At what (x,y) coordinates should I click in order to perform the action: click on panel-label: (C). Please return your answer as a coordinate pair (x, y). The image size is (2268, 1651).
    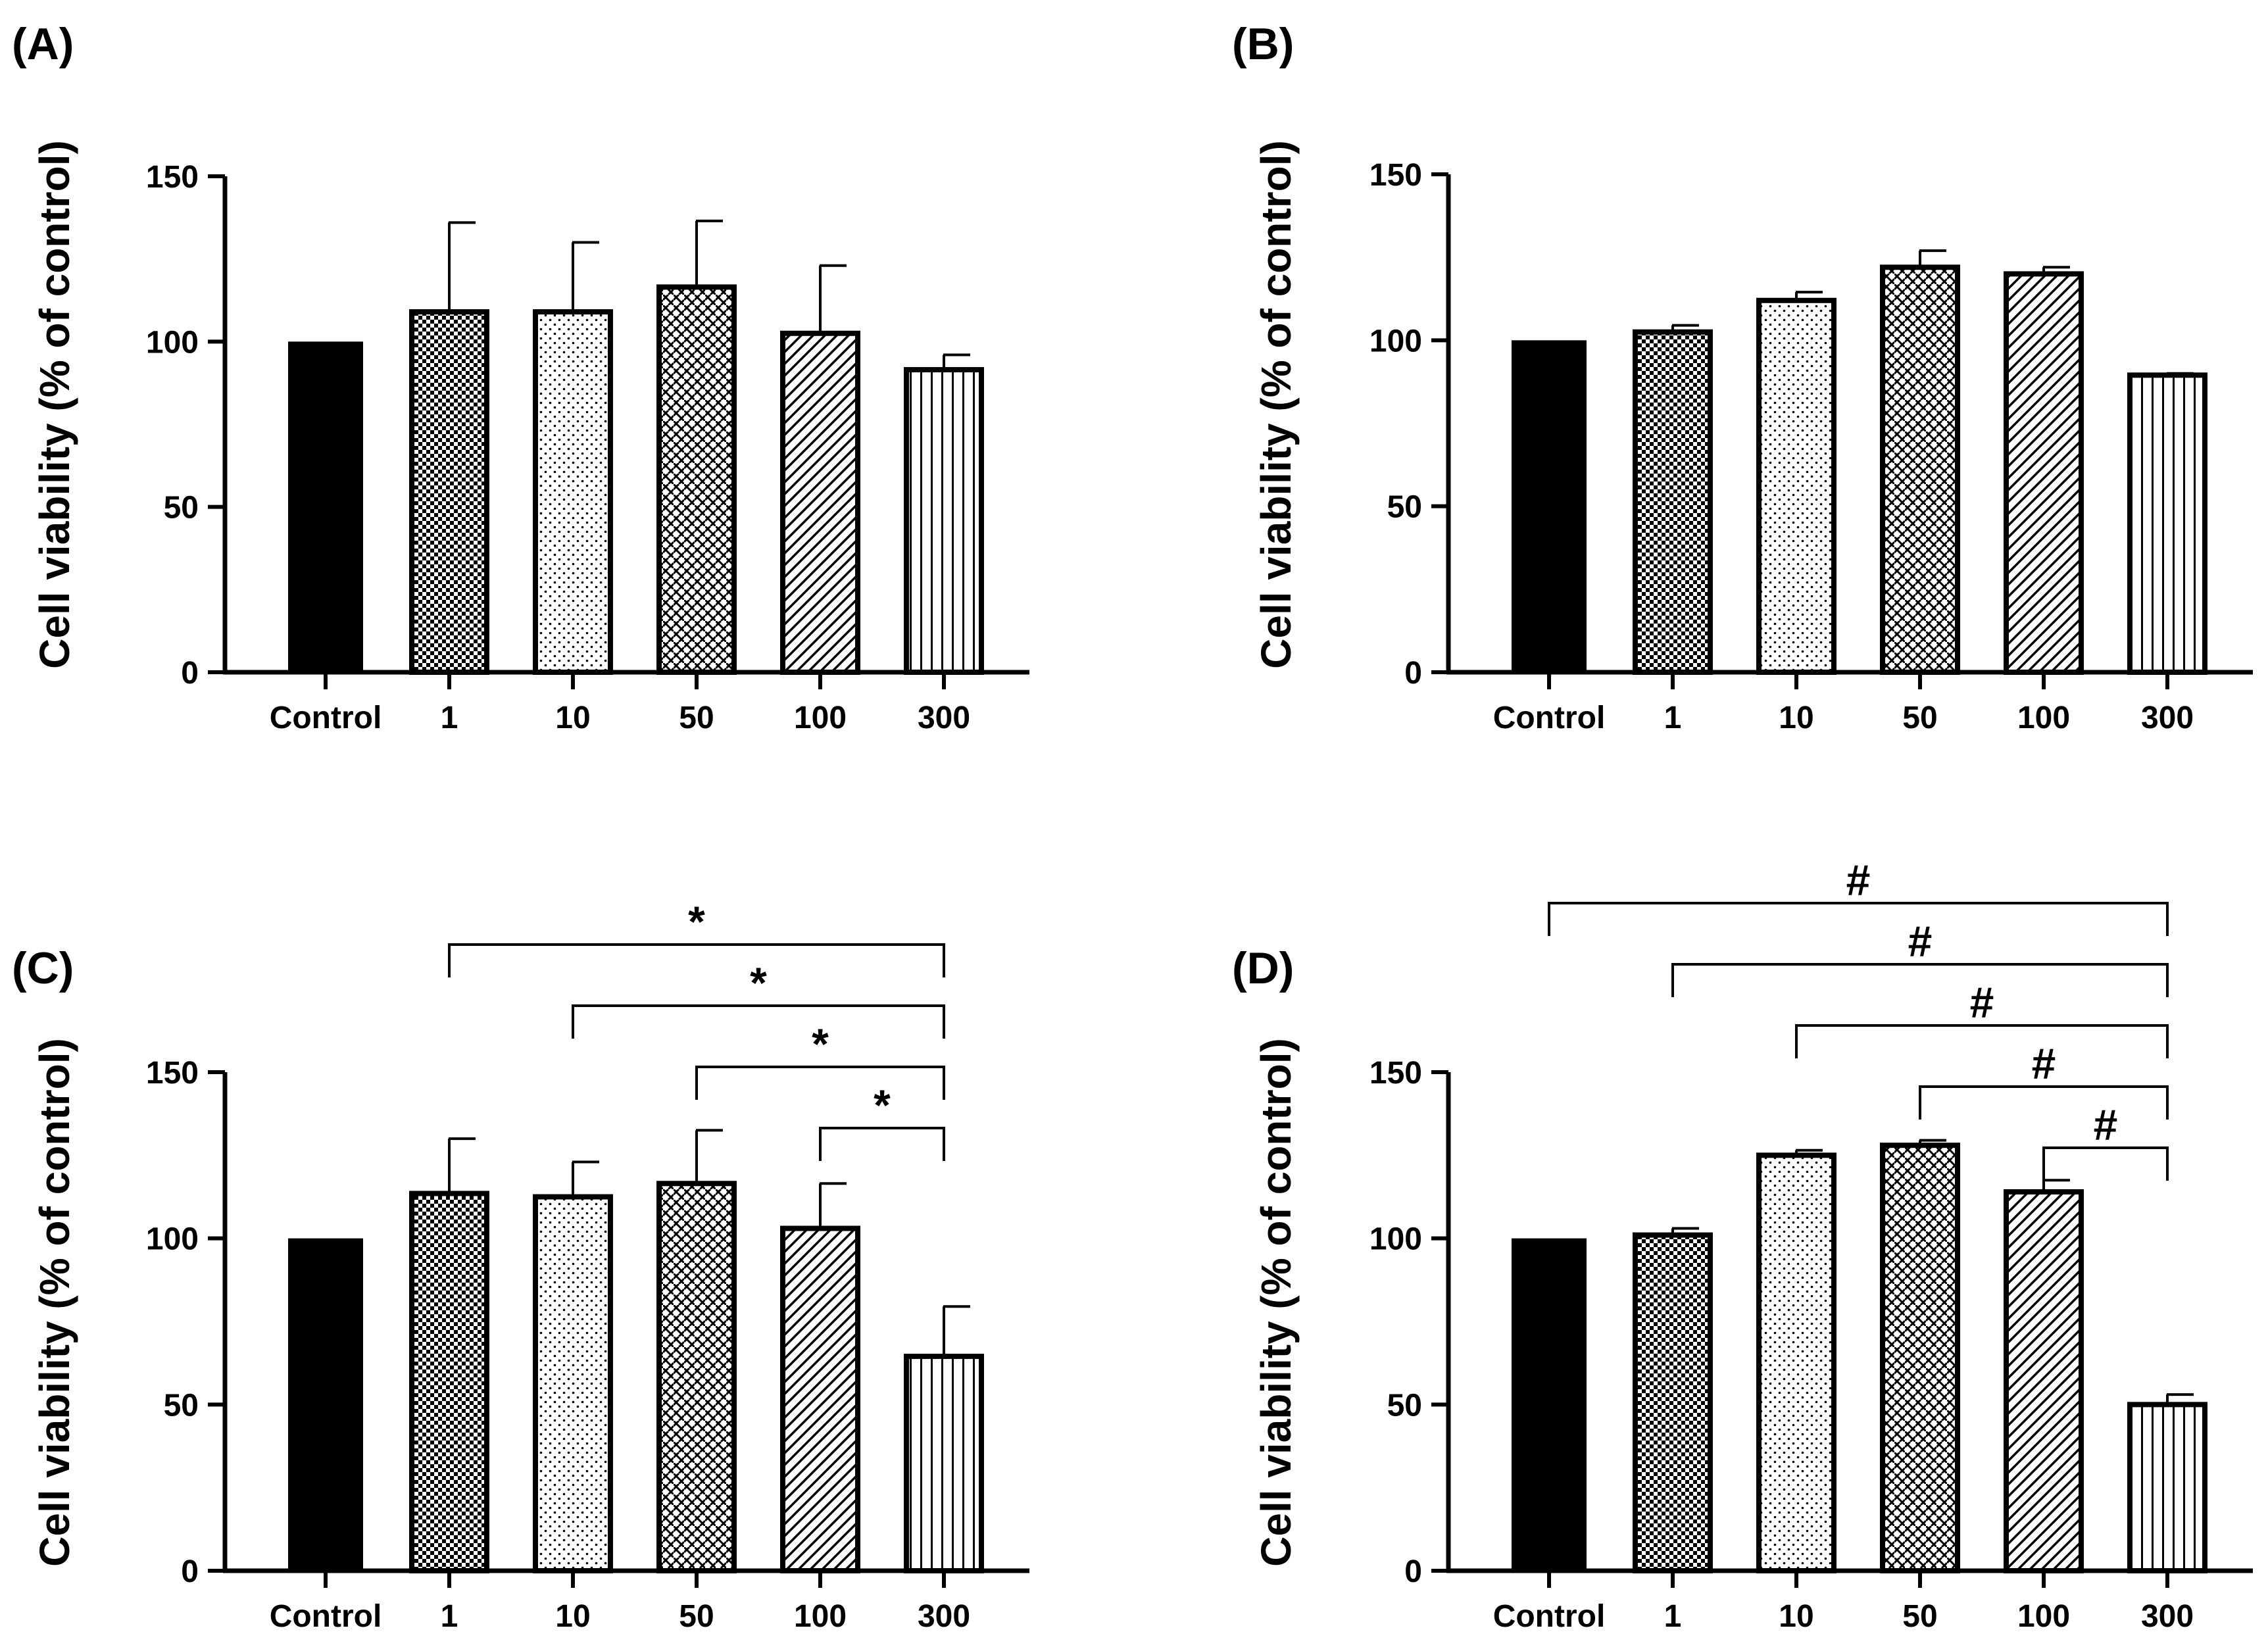
    Looking at the image, I should click on (43, 968).